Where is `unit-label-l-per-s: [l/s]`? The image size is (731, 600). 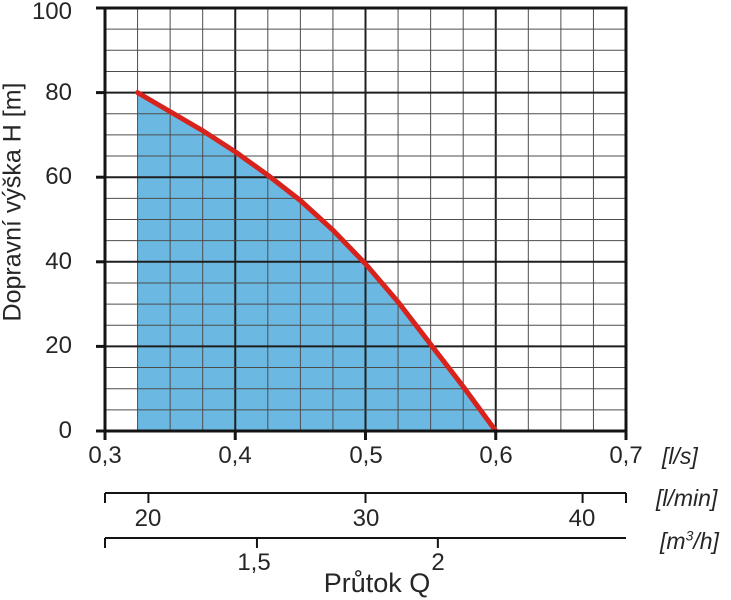 unit-label-l-per-s: [l/s] is located at coordinates (680, 456).